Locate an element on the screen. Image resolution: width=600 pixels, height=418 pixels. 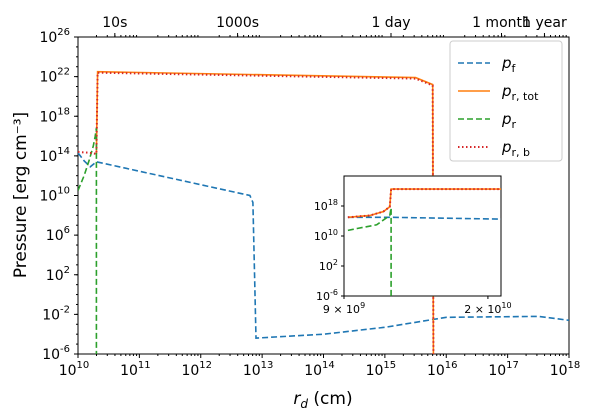
inset-series-line-p-r-b is located at coordinates (424, 203).